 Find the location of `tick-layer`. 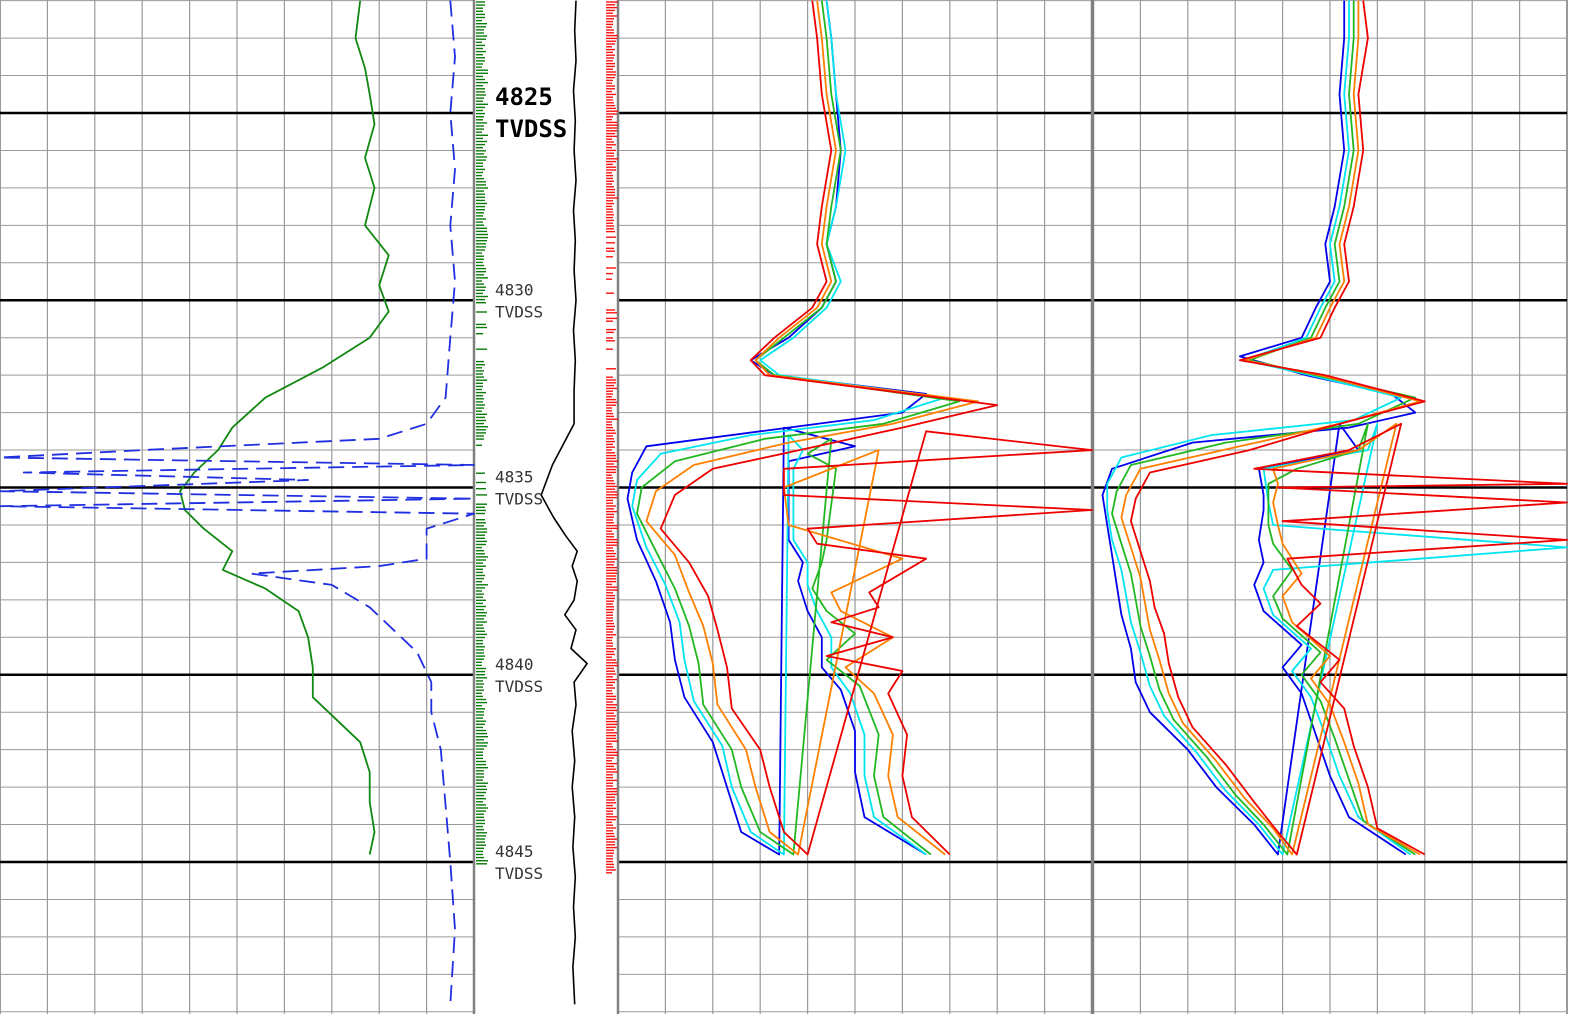

tick-layer is located at coordinates (547, 437).